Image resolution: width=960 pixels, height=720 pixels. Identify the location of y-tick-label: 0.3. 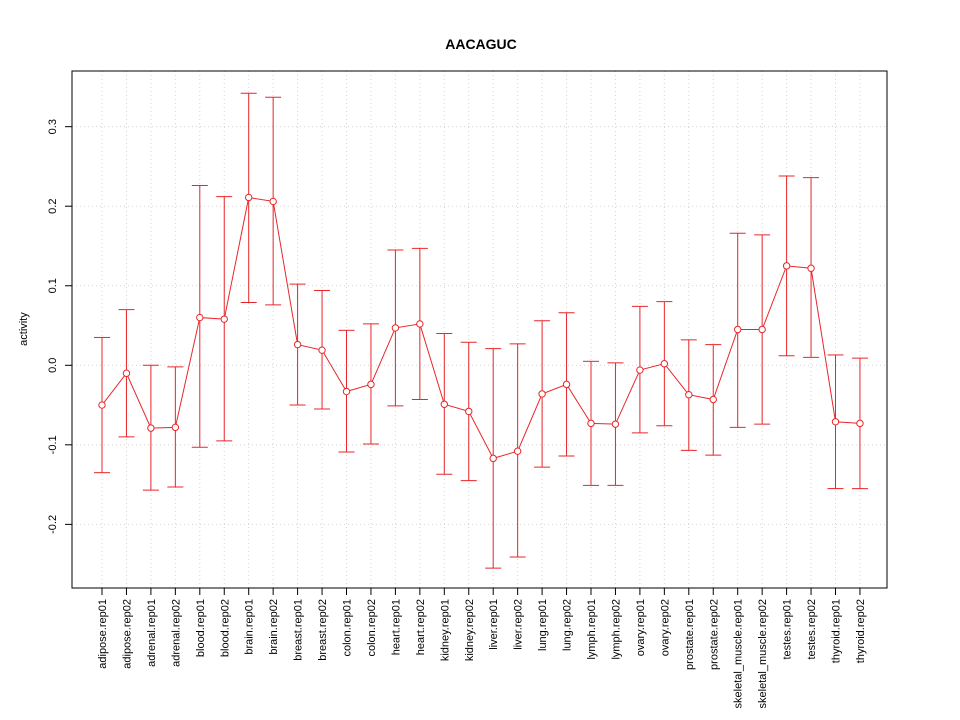
(53, 126).